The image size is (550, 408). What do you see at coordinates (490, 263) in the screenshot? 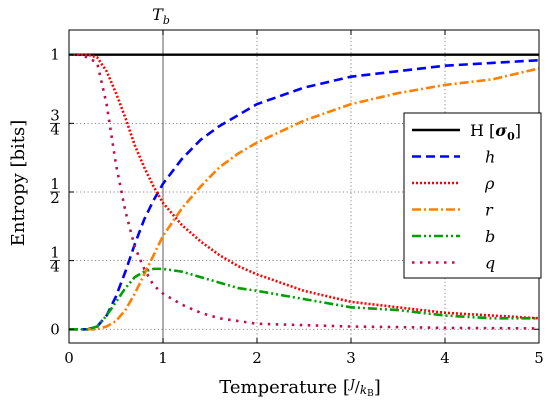
I see `legend-label-5: q` at bounding box center [490, 263].